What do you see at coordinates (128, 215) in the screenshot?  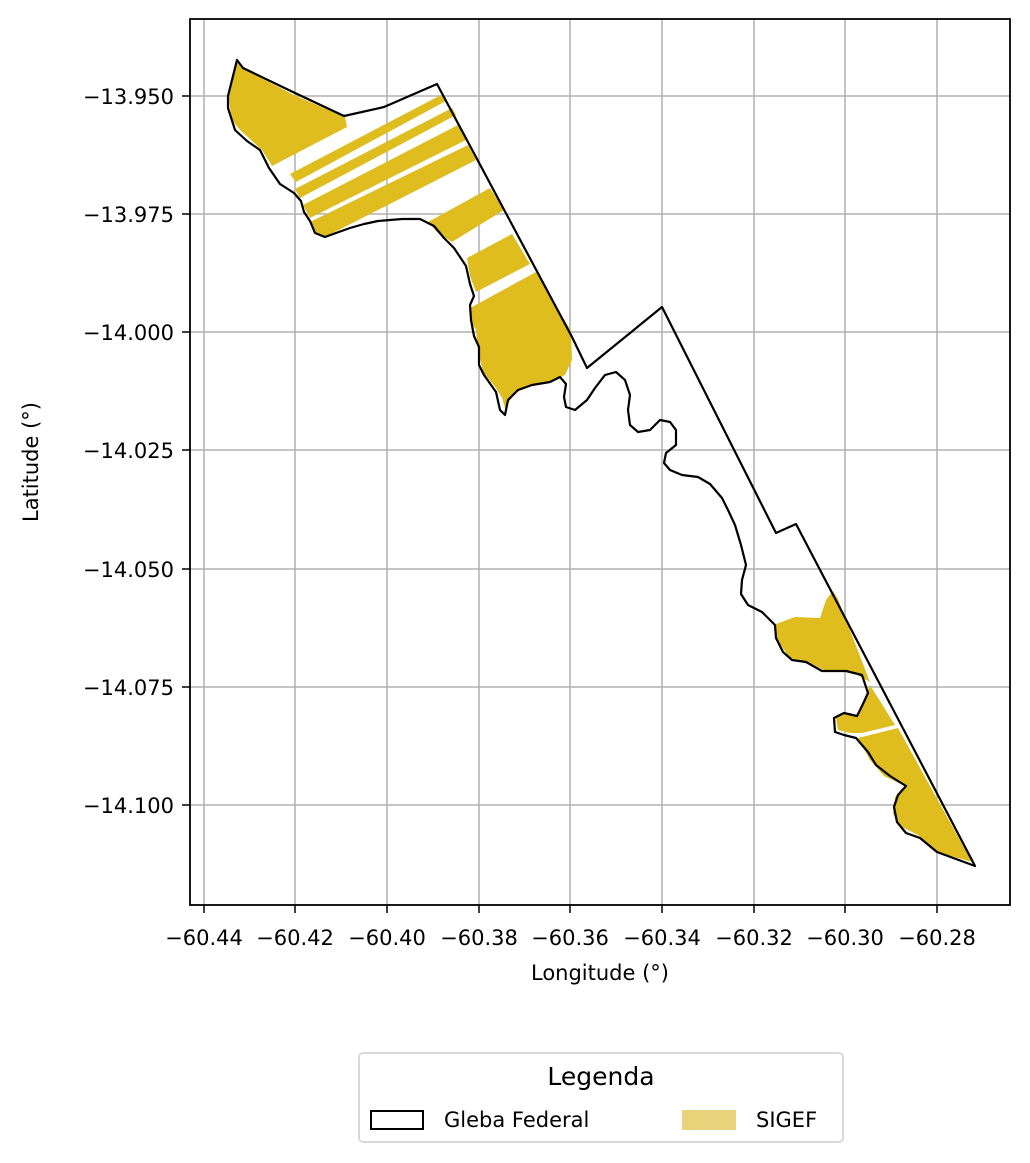 I see `y-tick-label: −13.975` at bounding box center [128, 215].